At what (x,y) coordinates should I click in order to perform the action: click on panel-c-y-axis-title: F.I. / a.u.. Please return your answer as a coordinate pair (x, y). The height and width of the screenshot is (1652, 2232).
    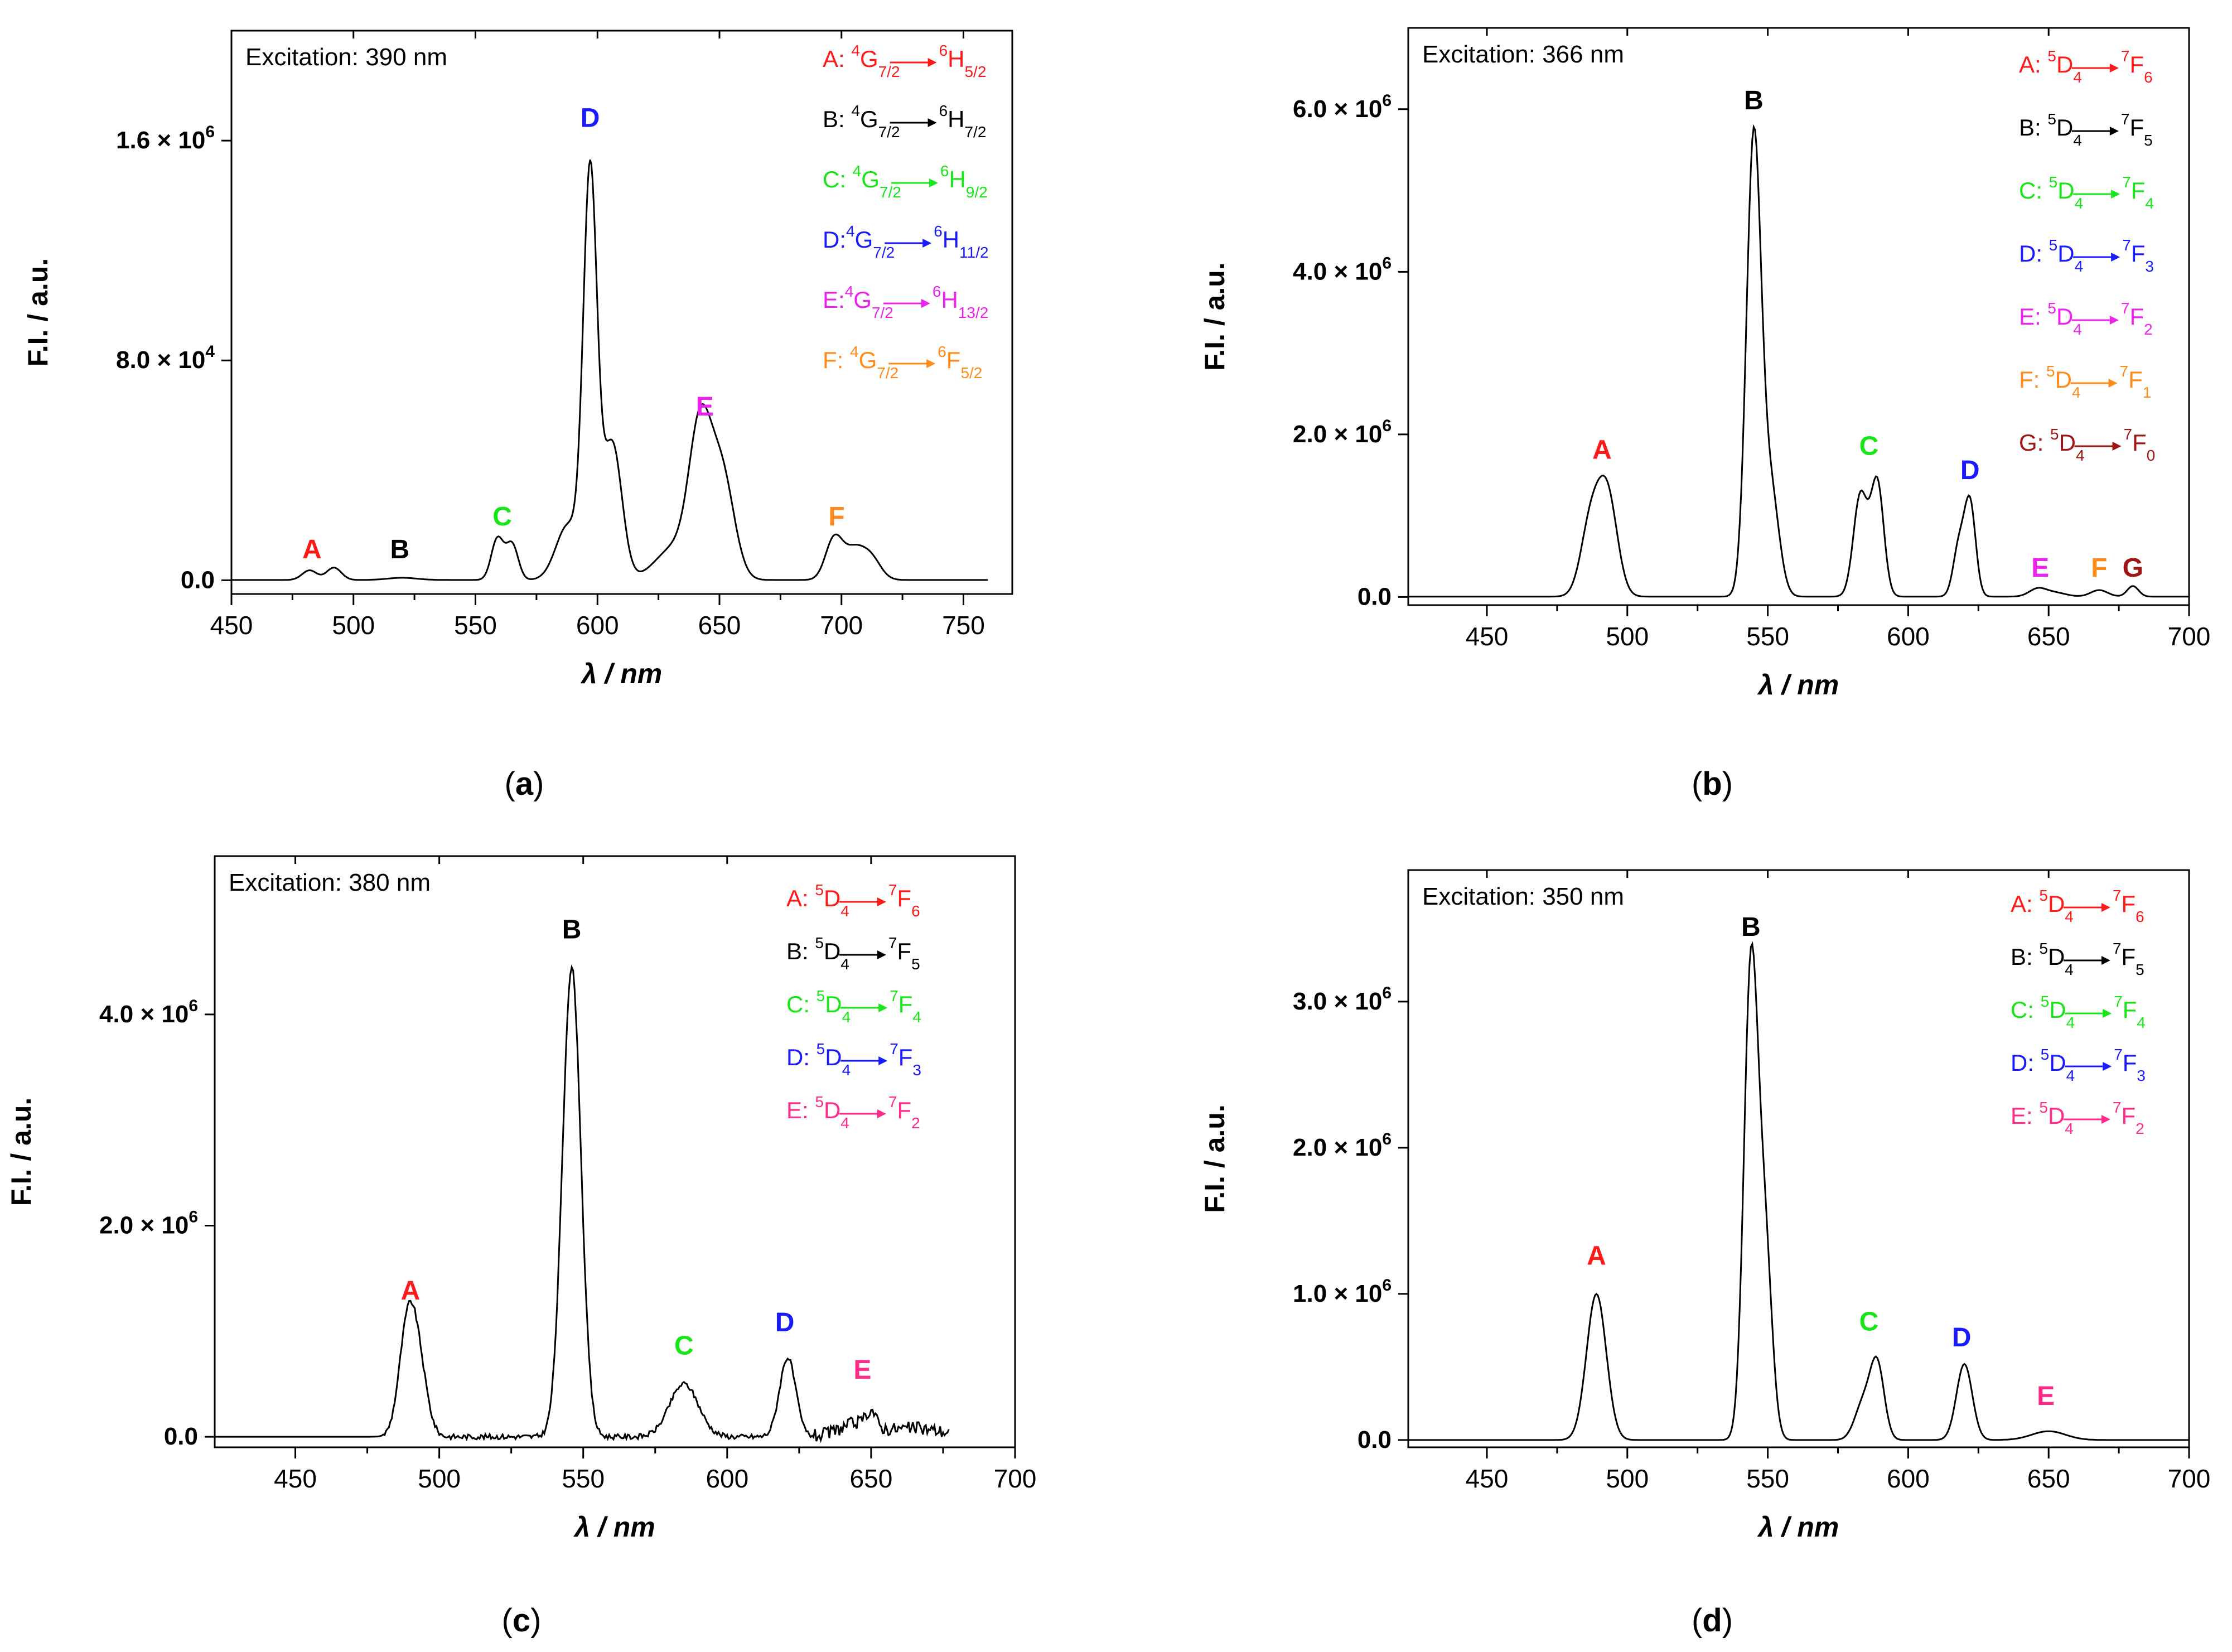
    Looking at the image, I should click on (21, 1152).